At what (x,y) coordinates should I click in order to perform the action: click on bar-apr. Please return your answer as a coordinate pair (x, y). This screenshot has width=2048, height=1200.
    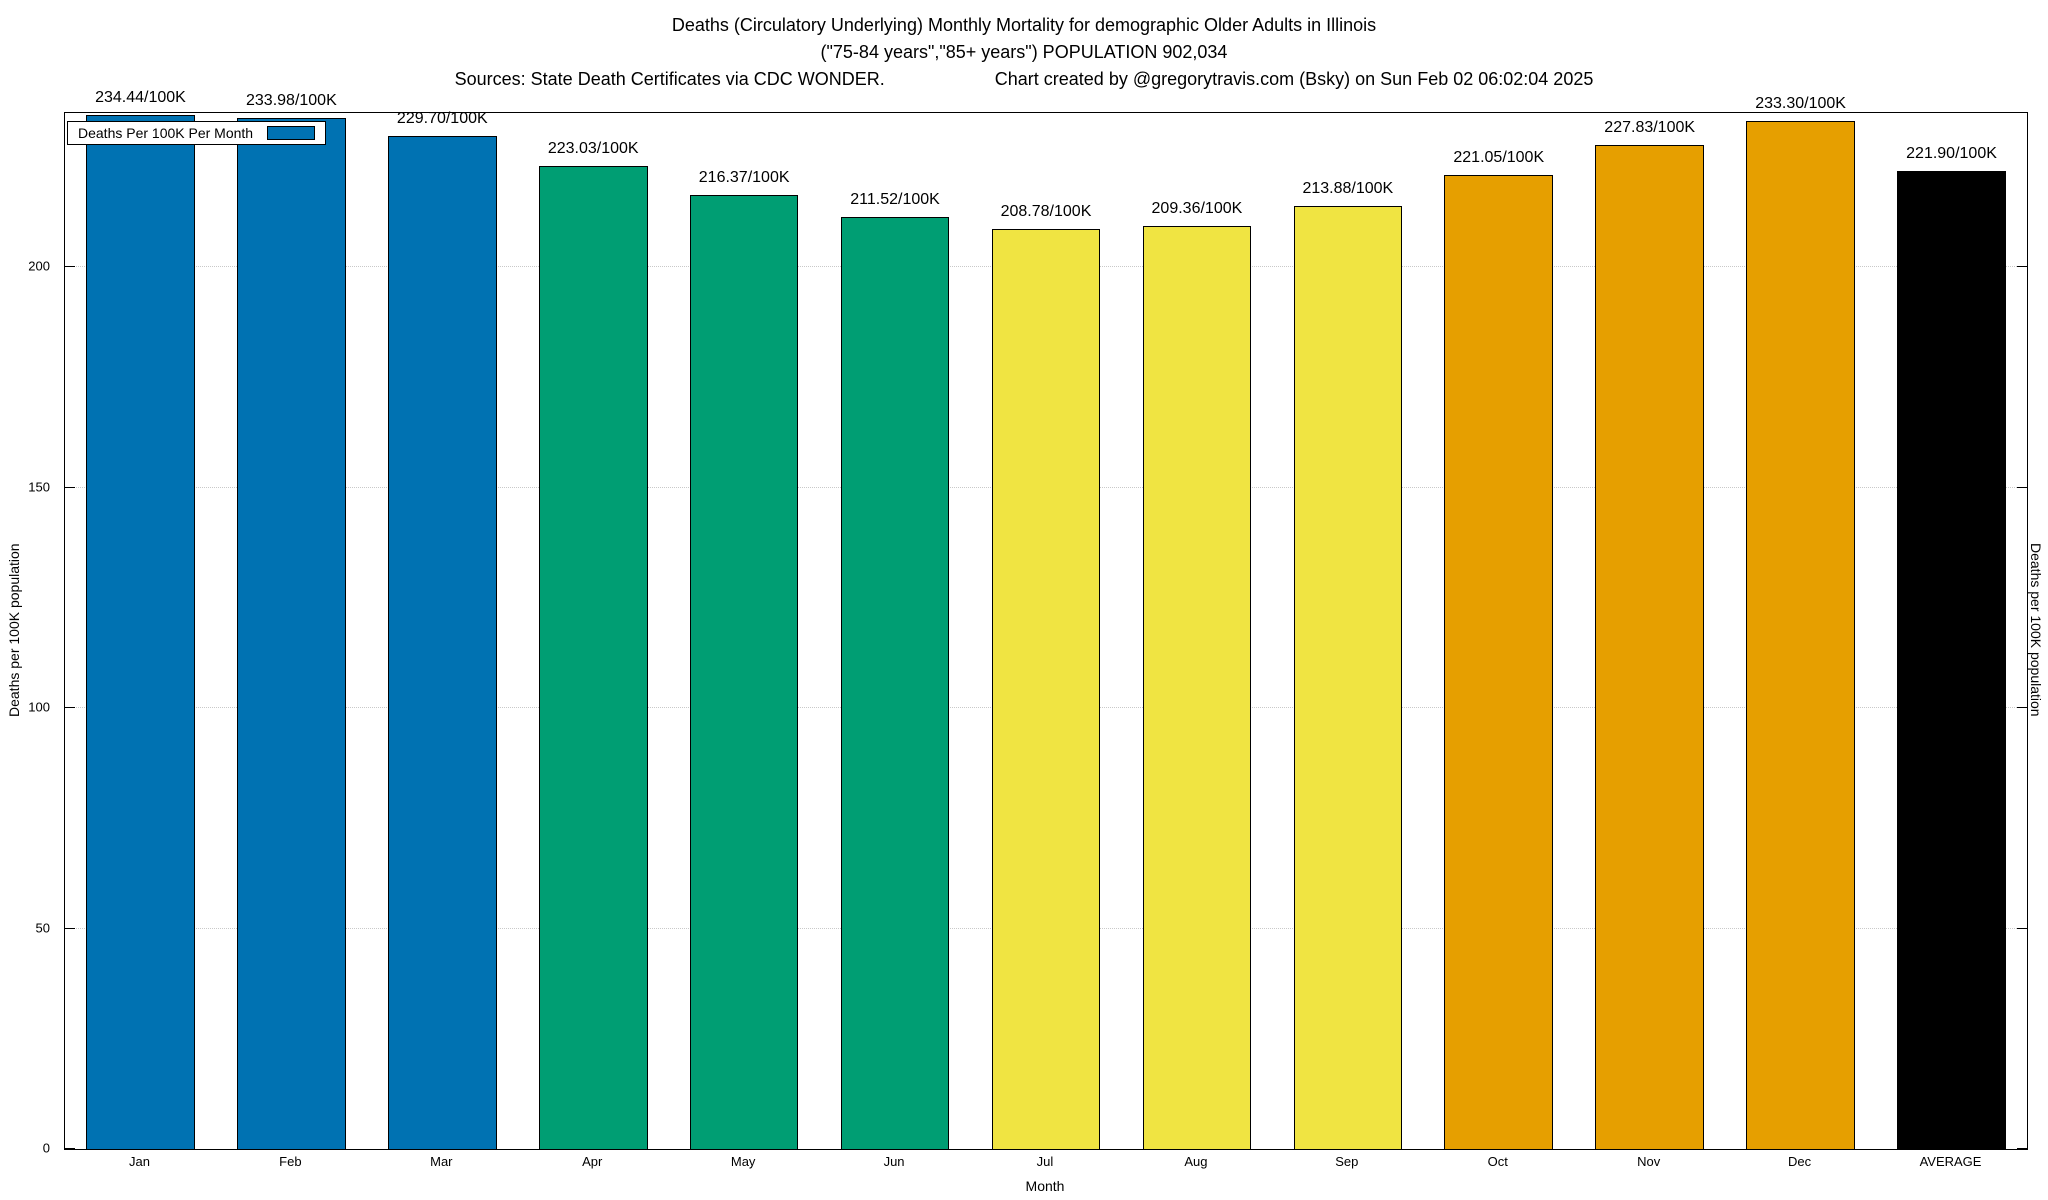
    Looking at the image, I should click on (593, 657).